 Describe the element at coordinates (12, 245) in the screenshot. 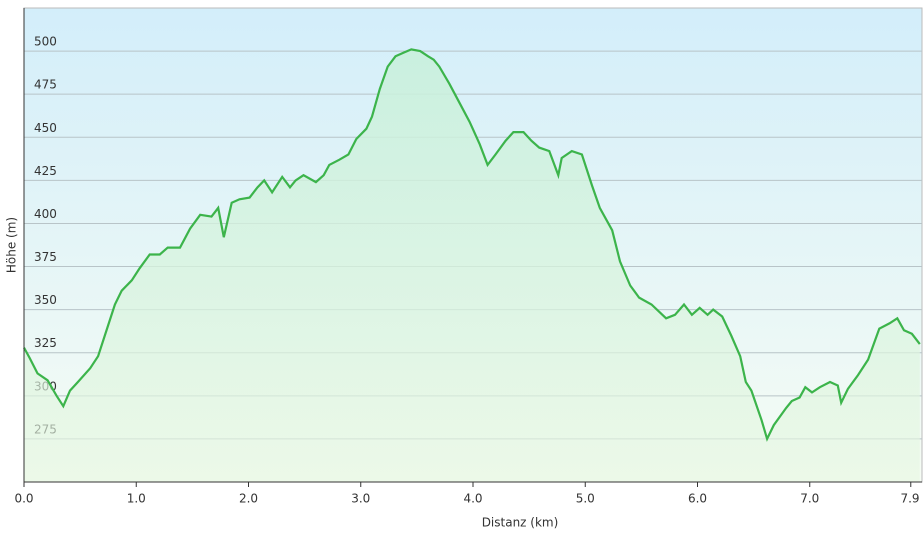

I see `y-axis-label: Höhe (m)` at that location.